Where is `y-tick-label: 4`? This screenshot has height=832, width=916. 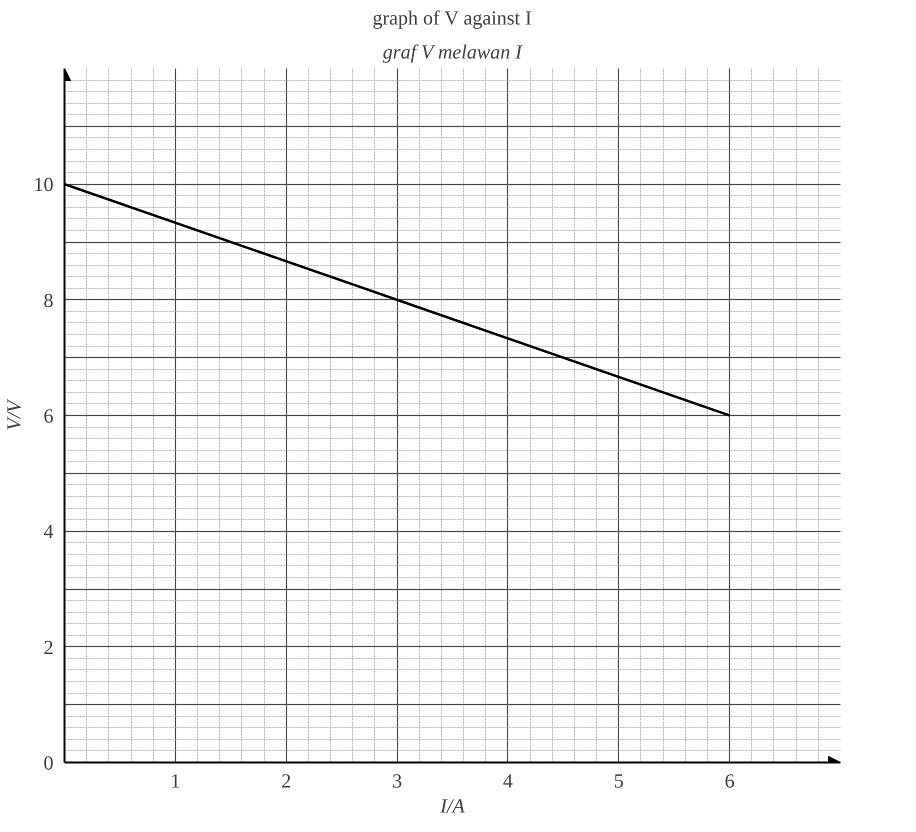 y-tick-label: 4 is located at coordinates (49, 532).